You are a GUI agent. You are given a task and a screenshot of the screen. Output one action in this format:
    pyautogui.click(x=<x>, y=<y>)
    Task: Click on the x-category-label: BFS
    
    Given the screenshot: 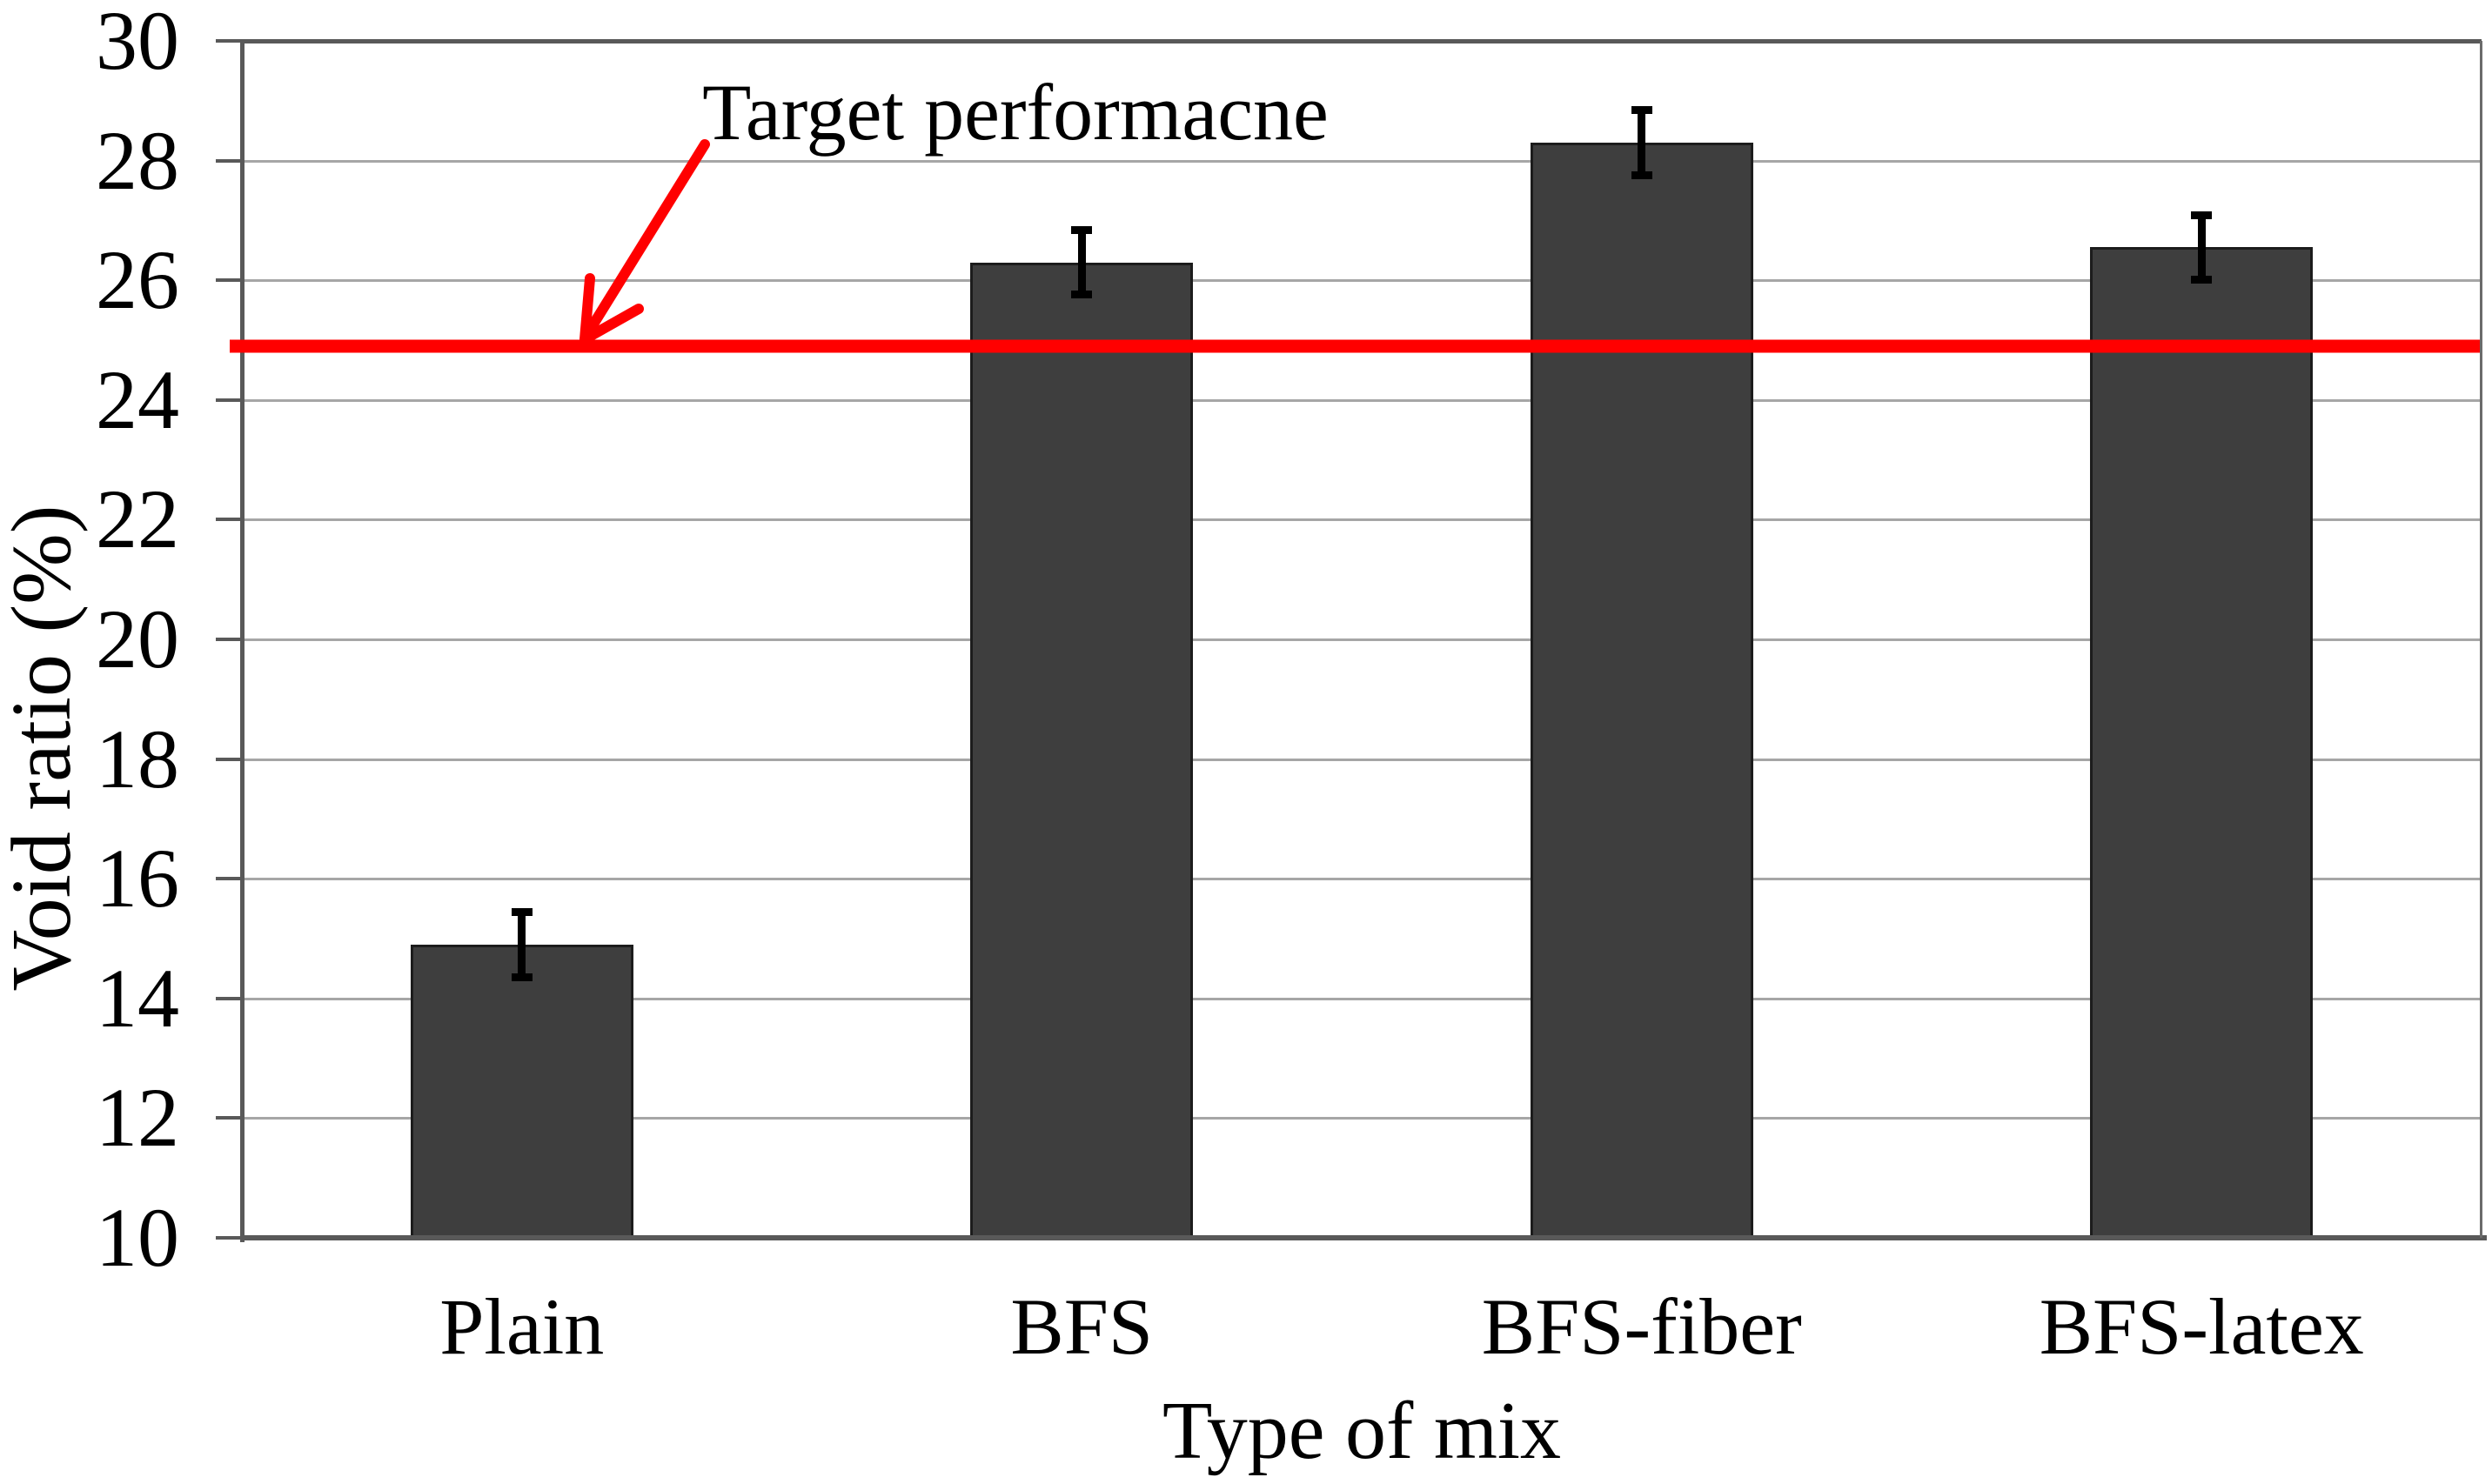 What is the action you would take?
    pyautogui.click(x=1082, y=1326)
    